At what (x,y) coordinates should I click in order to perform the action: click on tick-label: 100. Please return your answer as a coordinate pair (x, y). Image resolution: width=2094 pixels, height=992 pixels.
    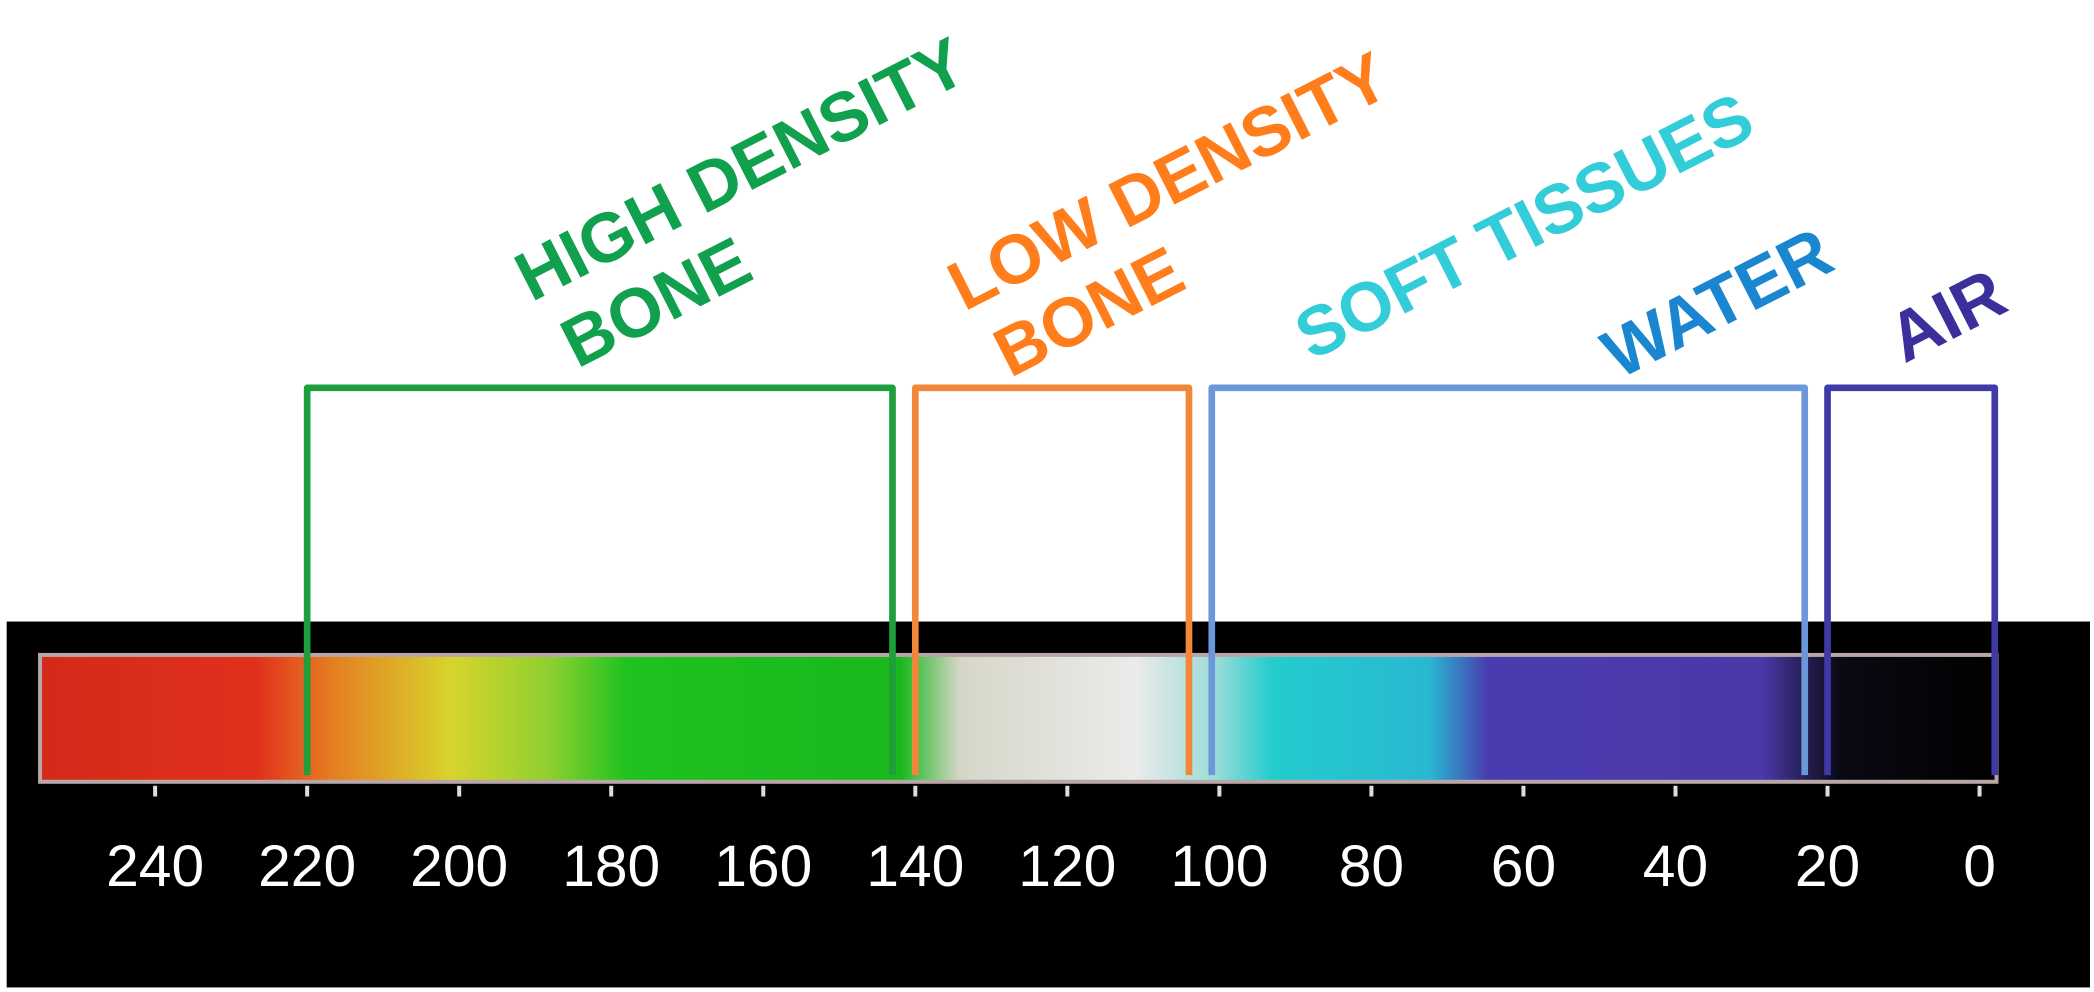
    Looking at the image, I should click on (1219, 866).